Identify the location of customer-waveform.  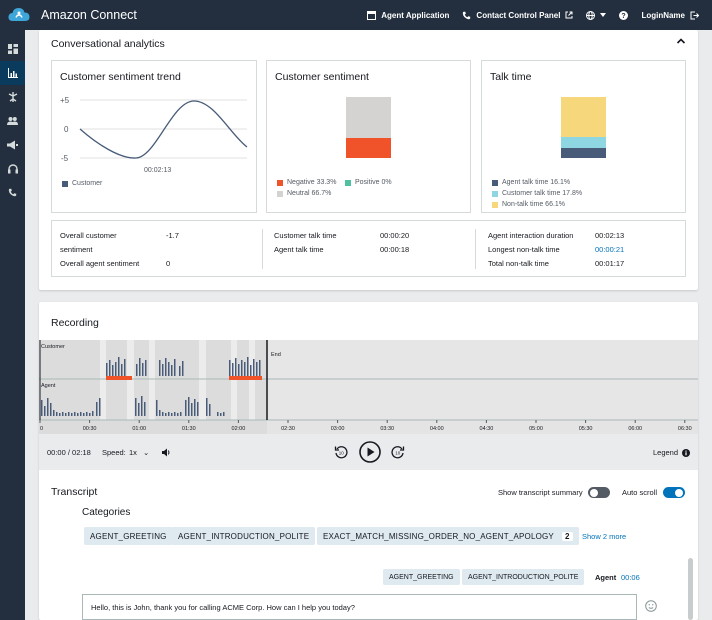
(183, 366).